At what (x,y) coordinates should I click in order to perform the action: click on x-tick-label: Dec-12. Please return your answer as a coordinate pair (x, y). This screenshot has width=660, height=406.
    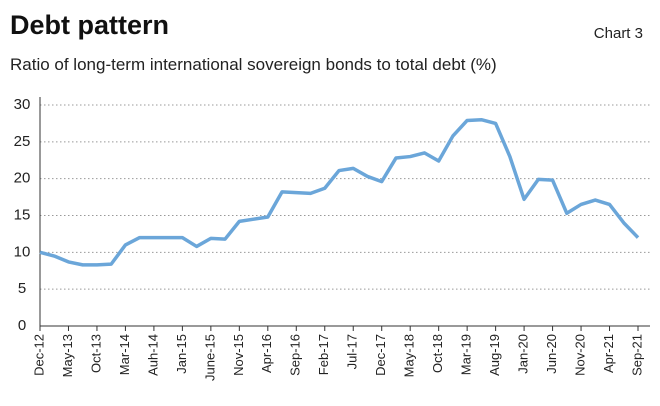
    Looking at the image, I should click on (38, 355).